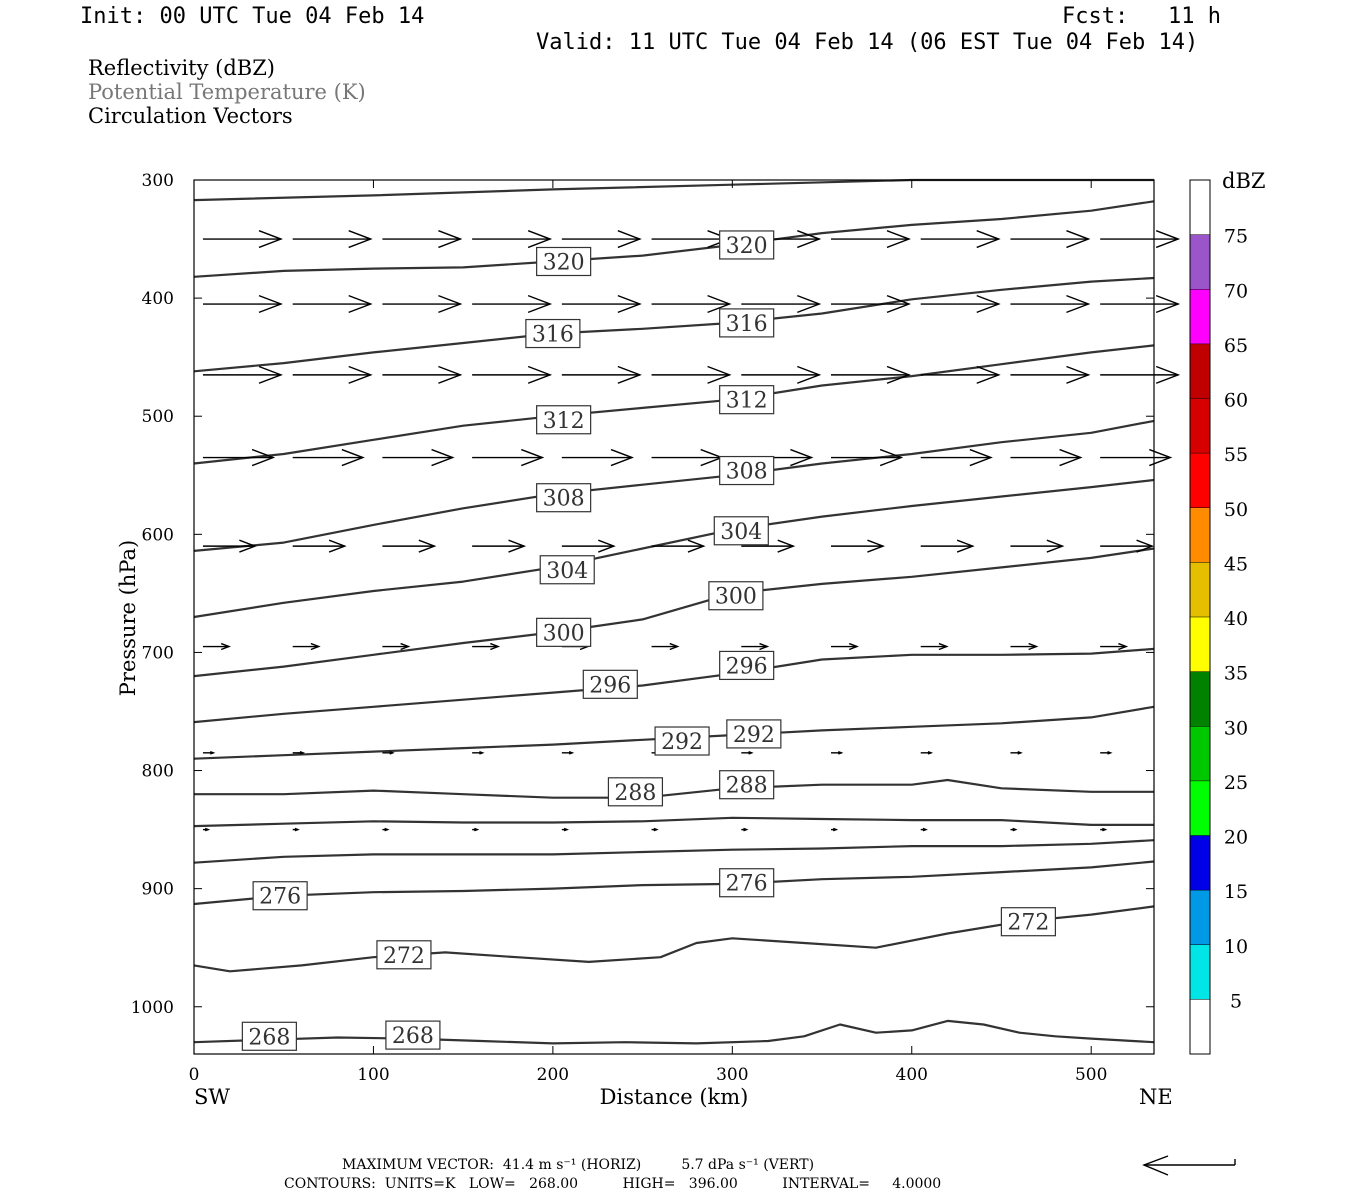 Image resolution: width=1350 pixels, height=1200 pixels. I want to click on contour-label: 292, so click(754, 734).